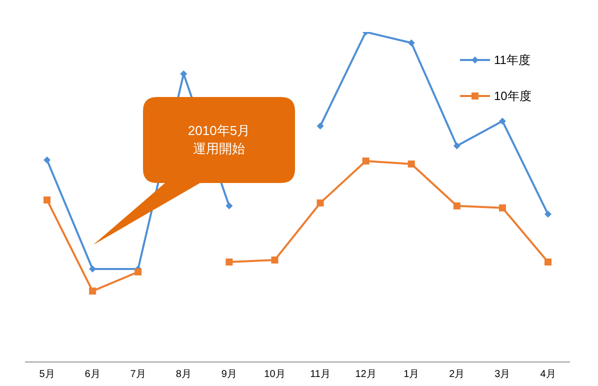  Describe the element at coordinates (219, 131) in the screenshot. I see `annotation: 2010年5月` at that location.